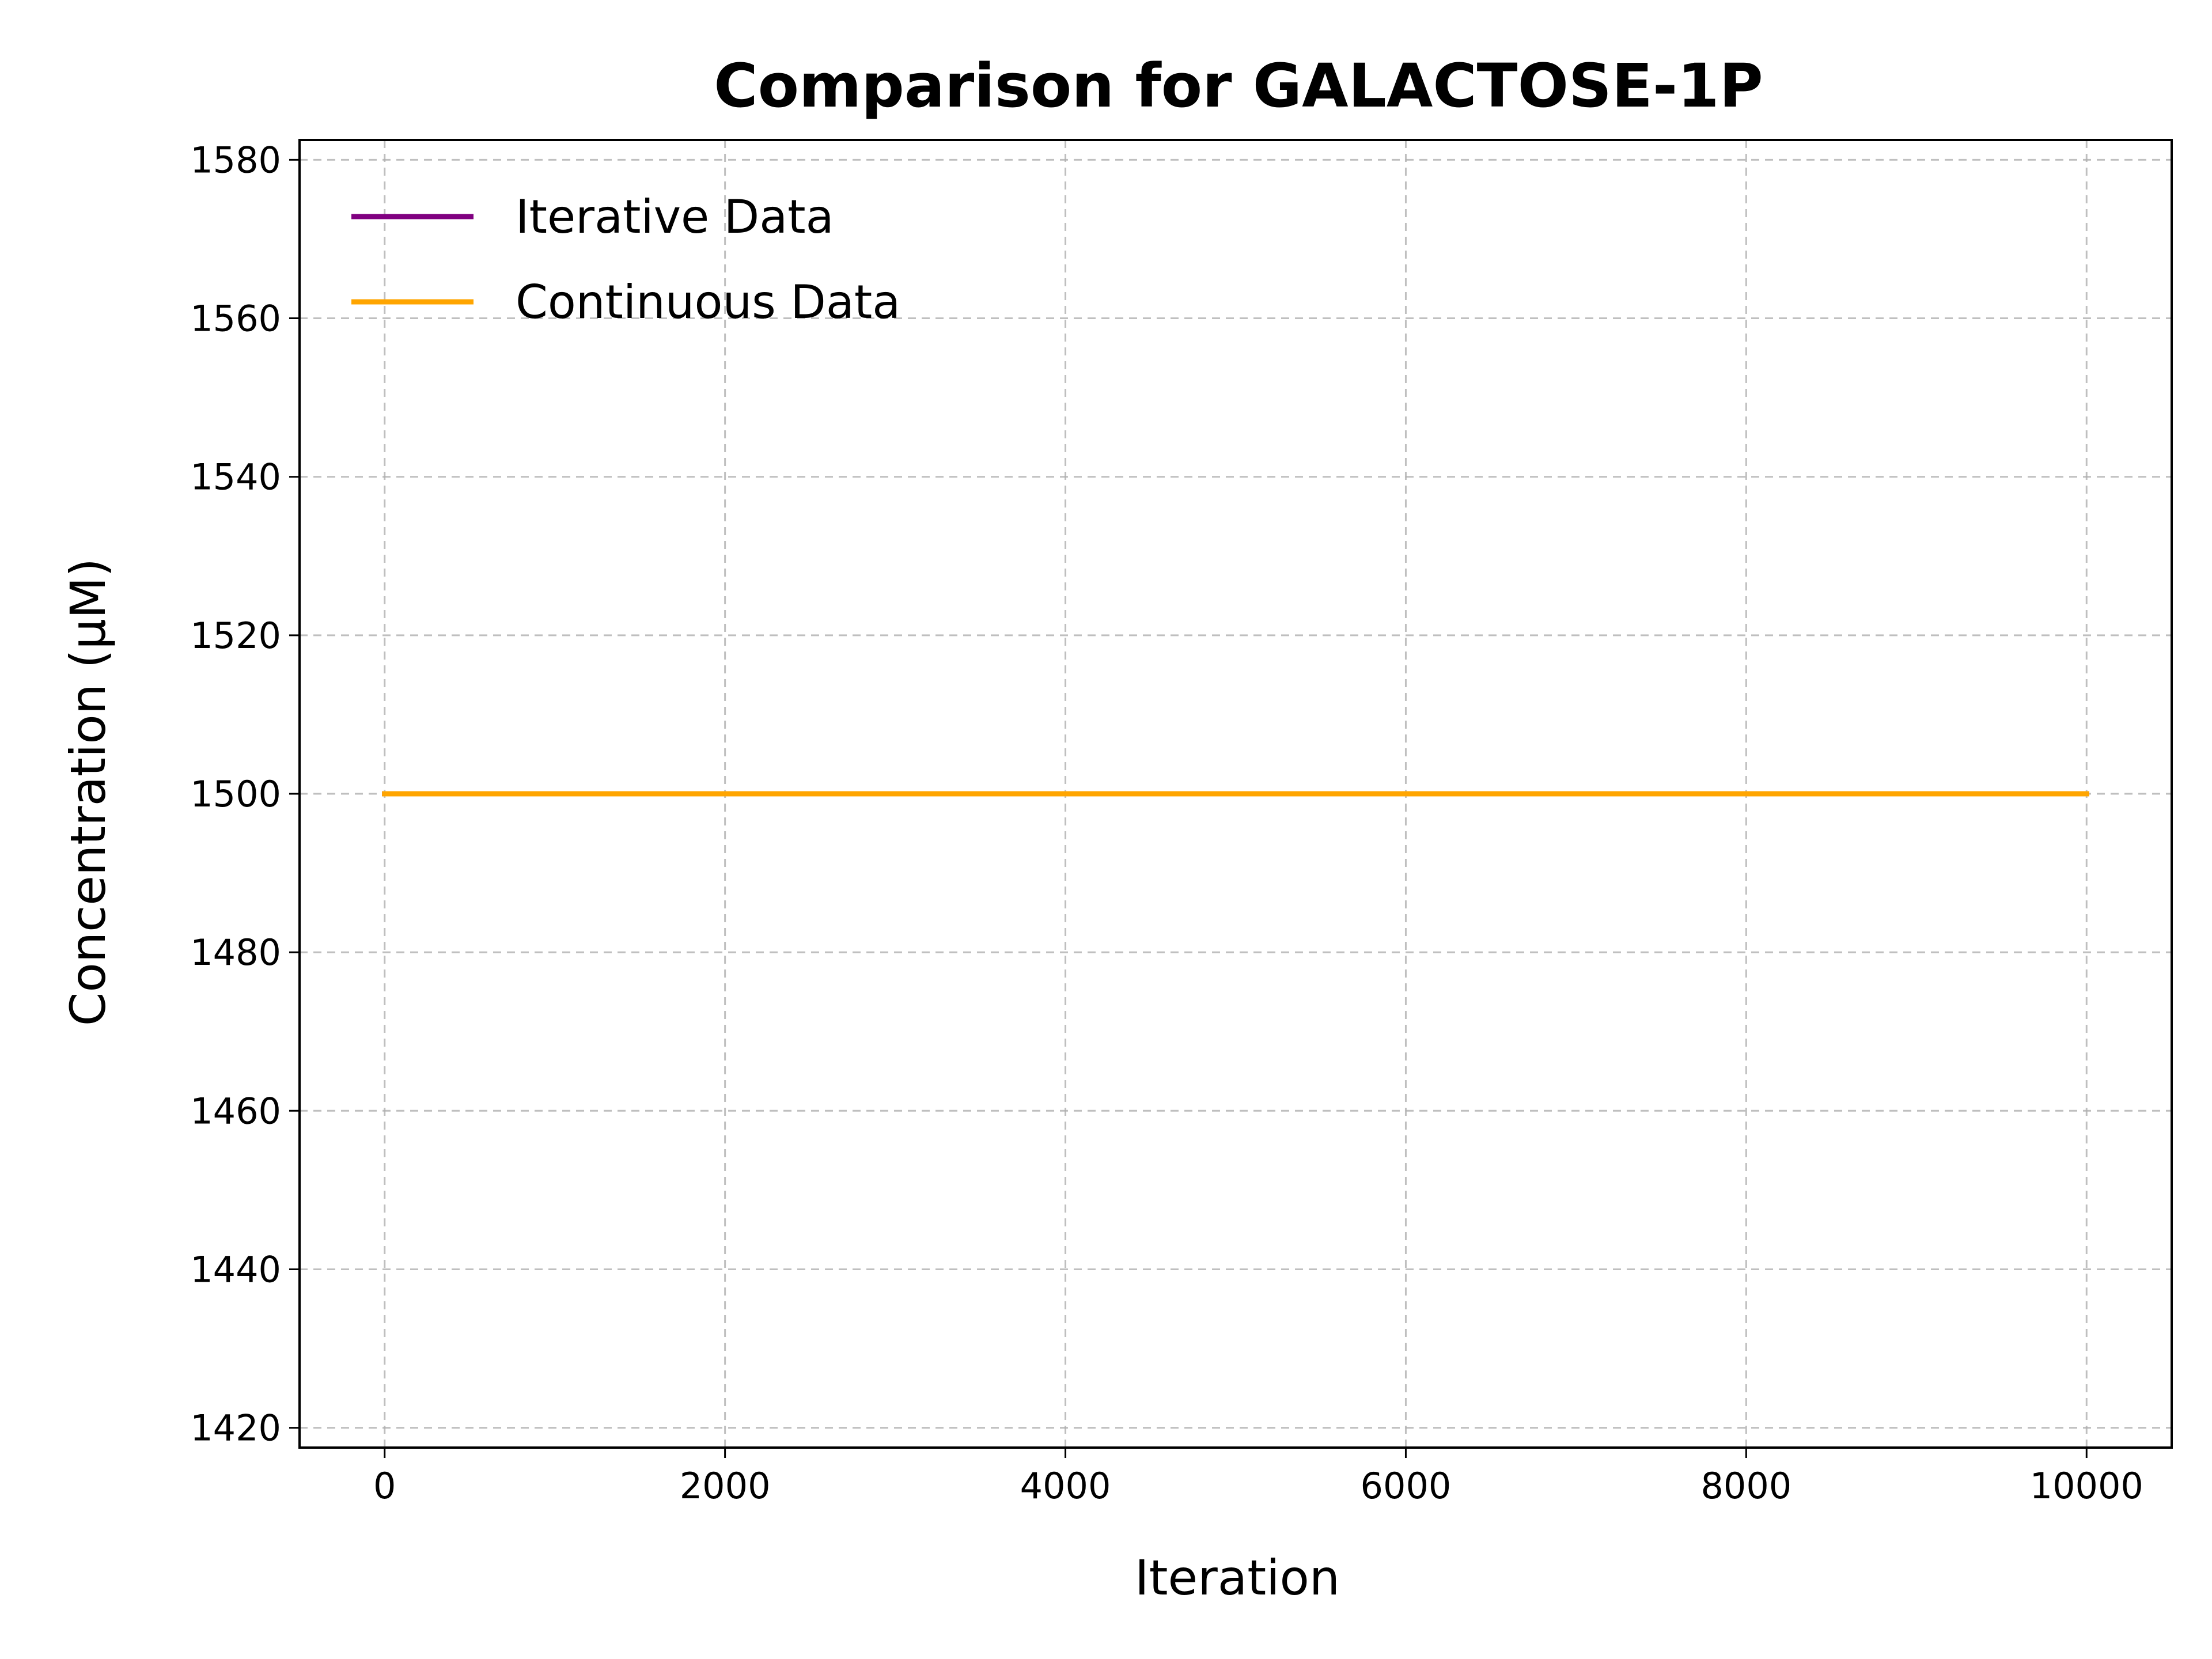 The width and height of the screenshot is (2212, 1659). What do you see at coordinates (1237, 1578) in the screenshot?
I see `x-axis-label: Iteration` at bounding box center [1237, 1578].